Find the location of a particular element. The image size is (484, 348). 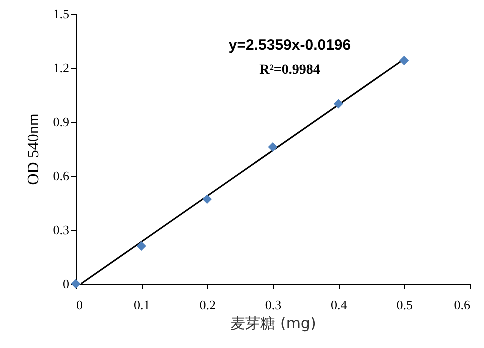

y-tick-label: 0 is located at coordinates (66, 284).